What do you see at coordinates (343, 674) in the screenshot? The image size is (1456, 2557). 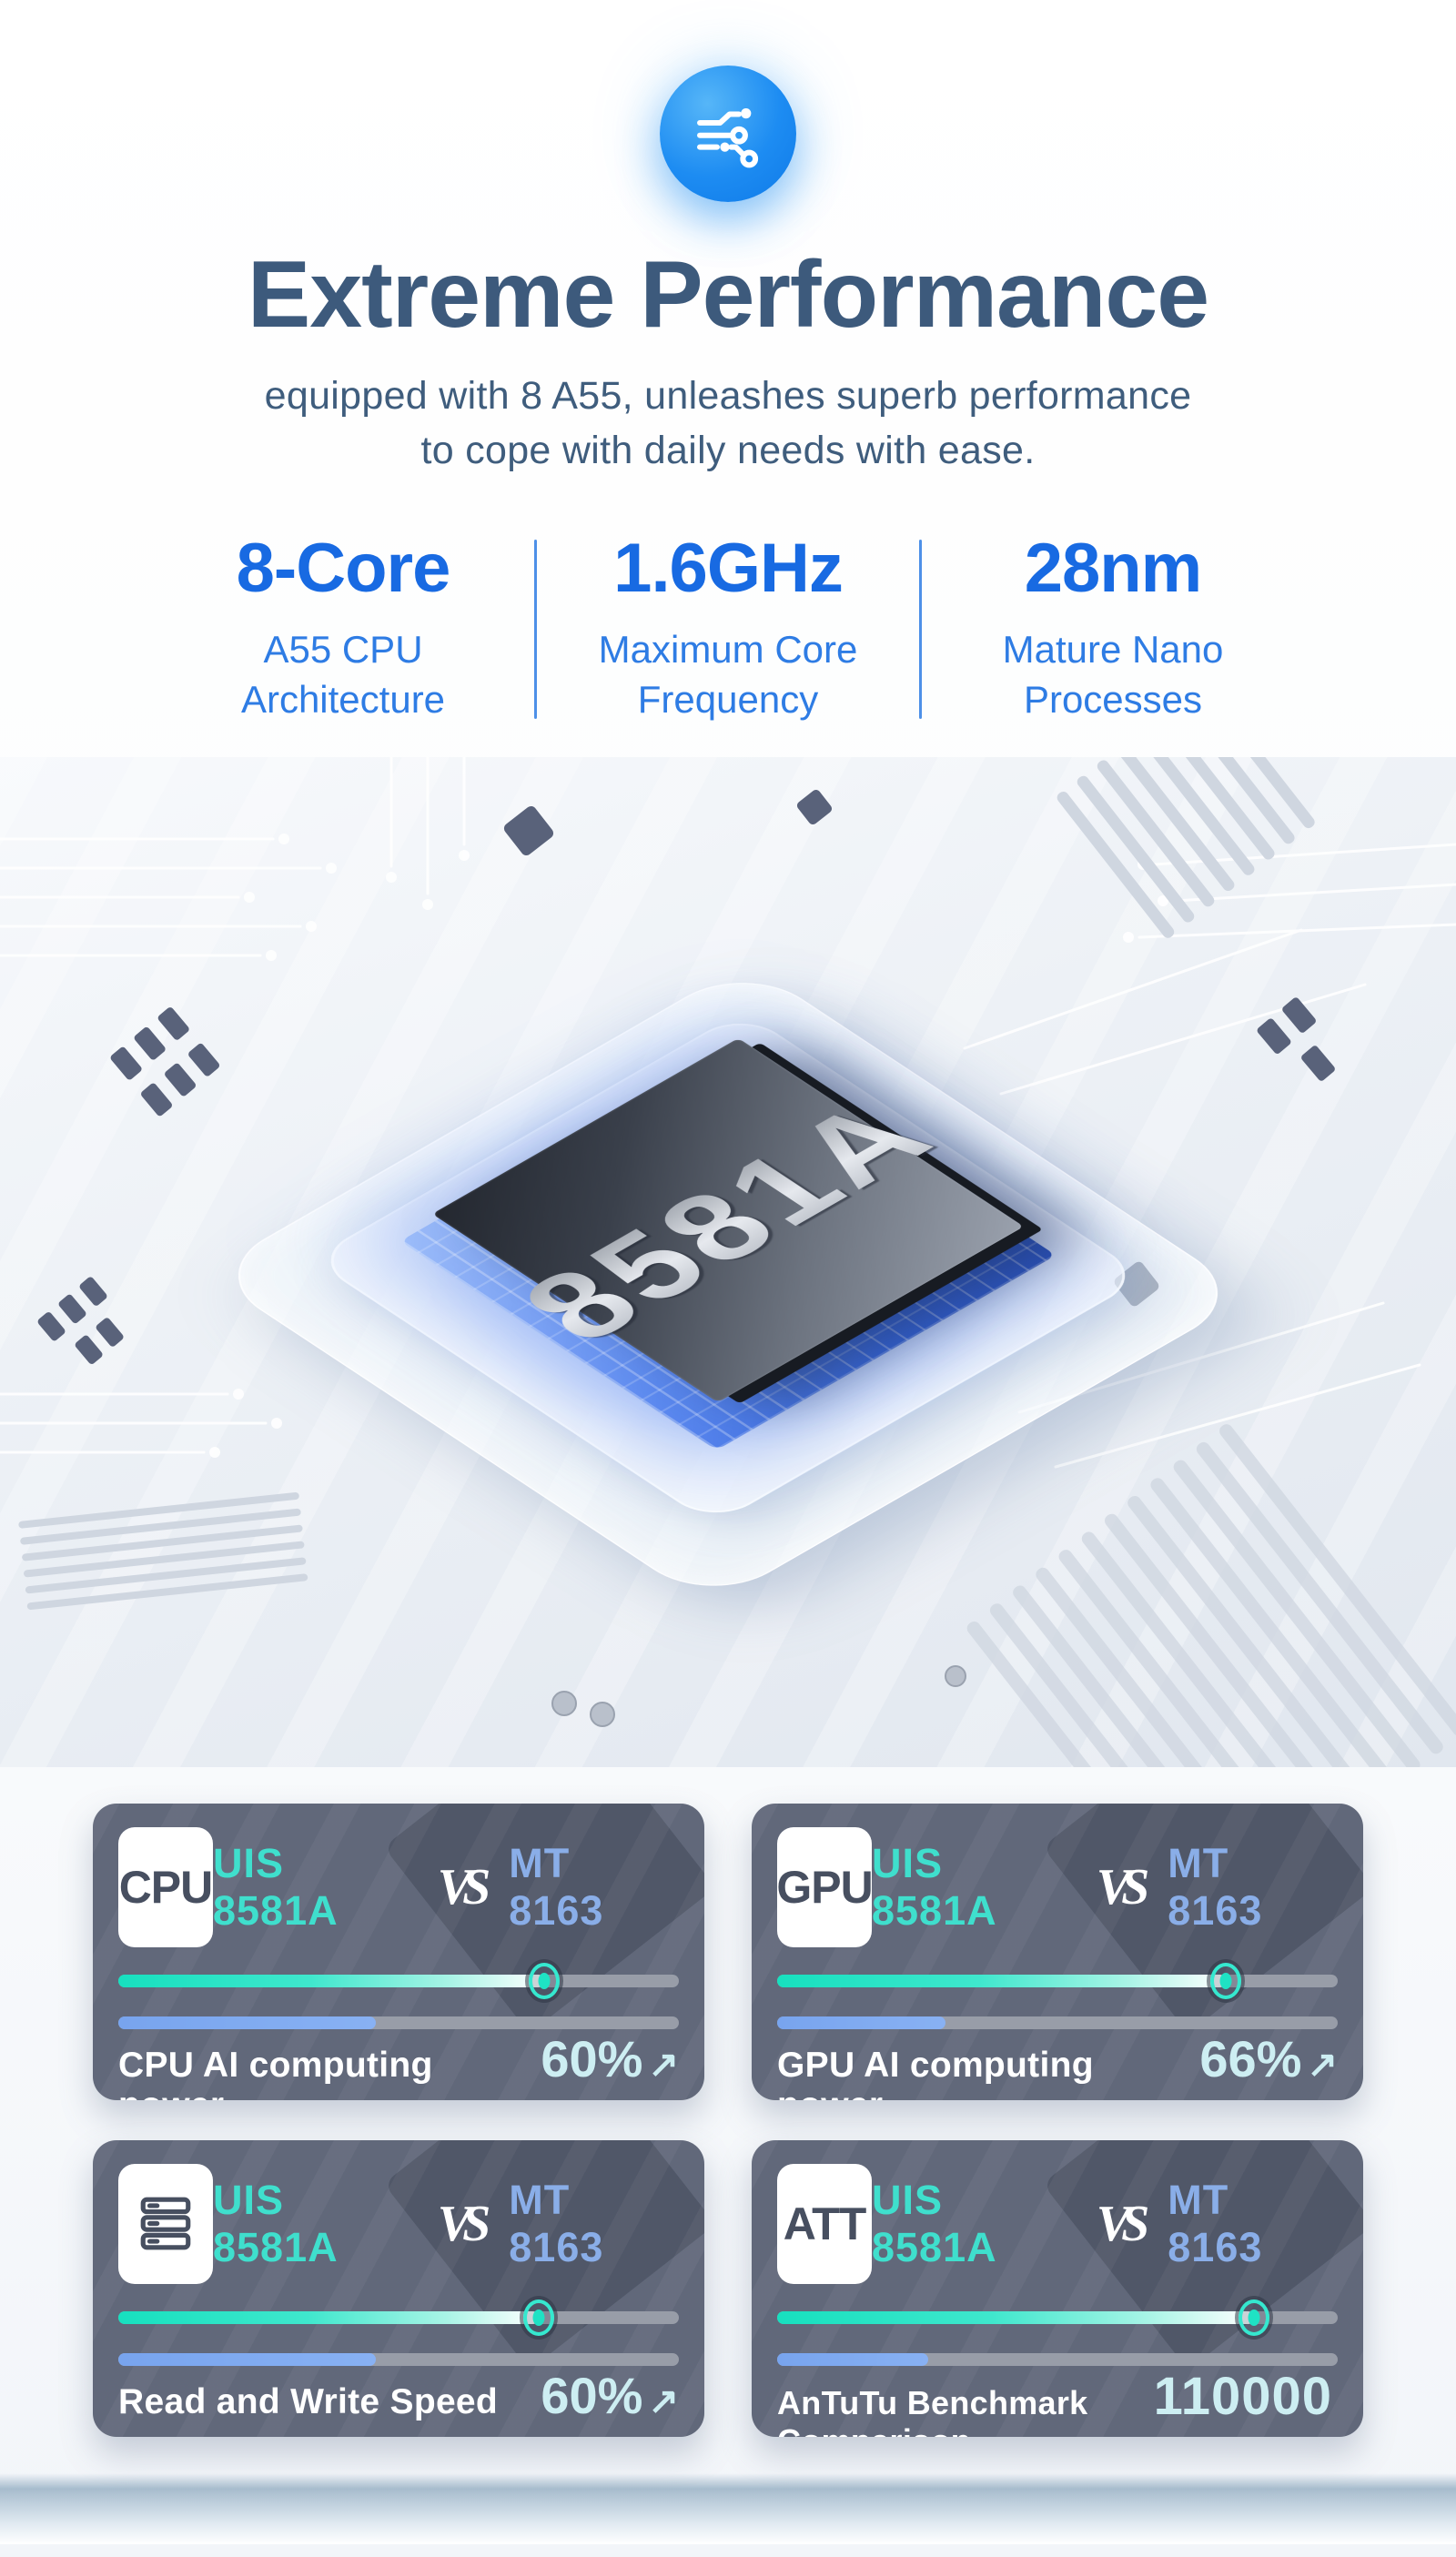 I see `spec-cores-label: A55 CPU Architecture` at bounding box center [343, 674].